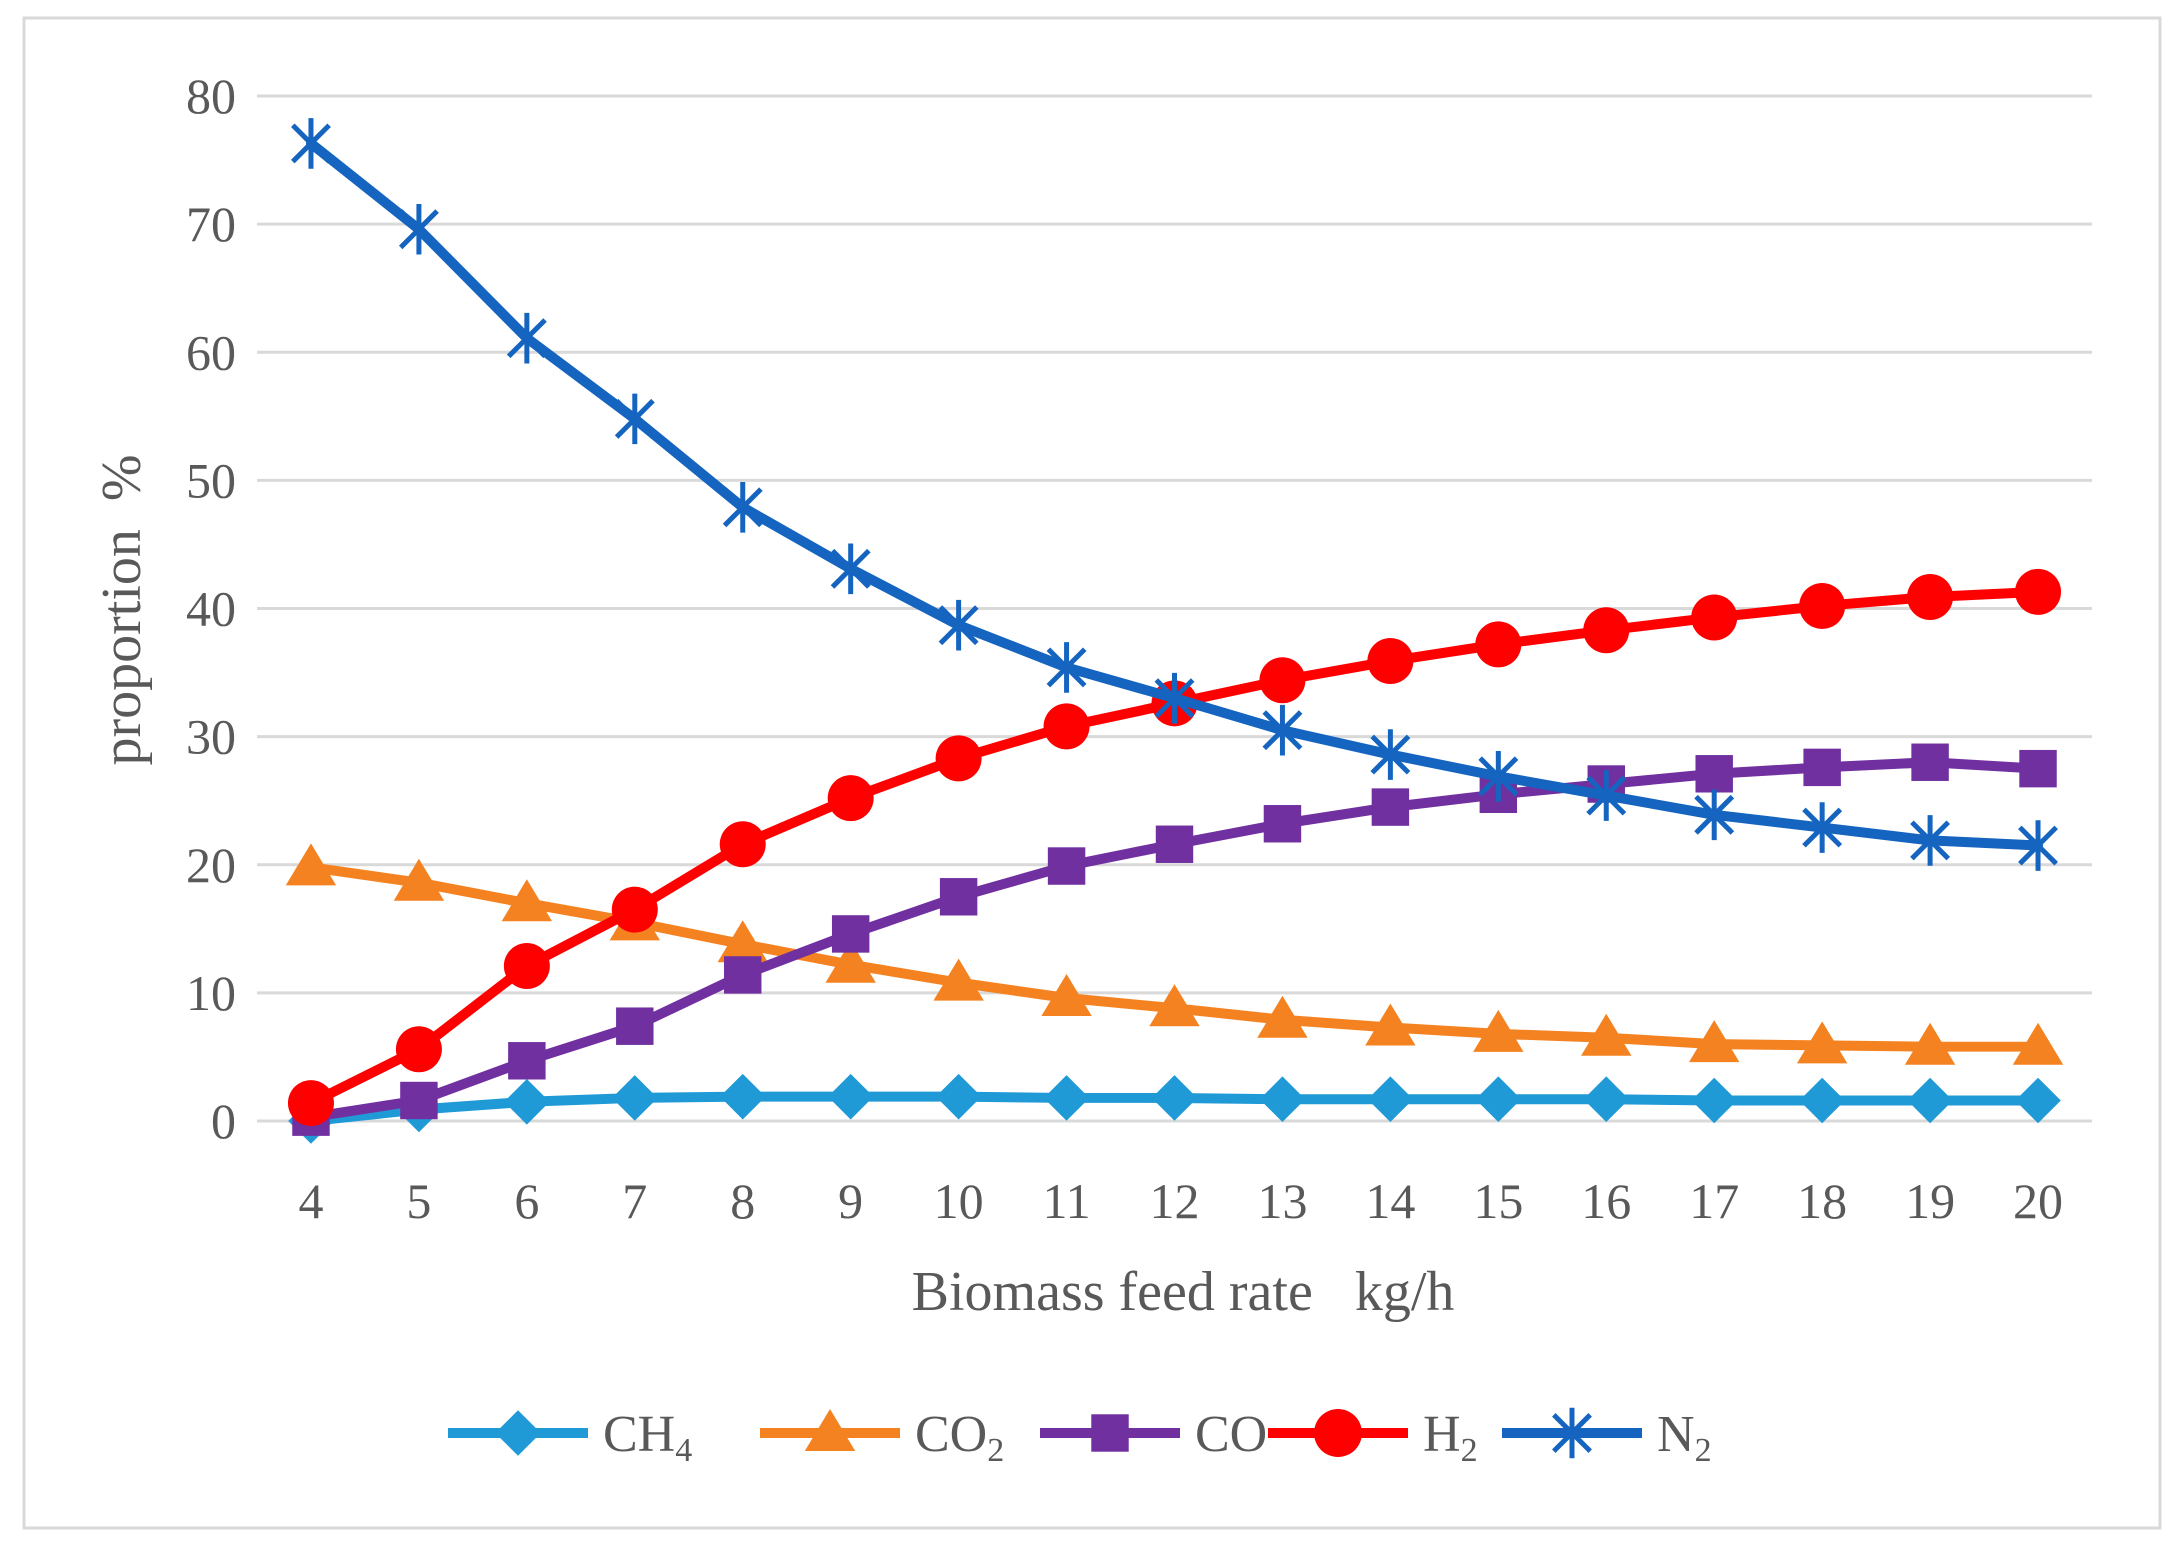  What do you see at coordinates (683, 1450) in the screenshot?
I see `legend-label-sub: 4` at bounding box center [683, 1450].